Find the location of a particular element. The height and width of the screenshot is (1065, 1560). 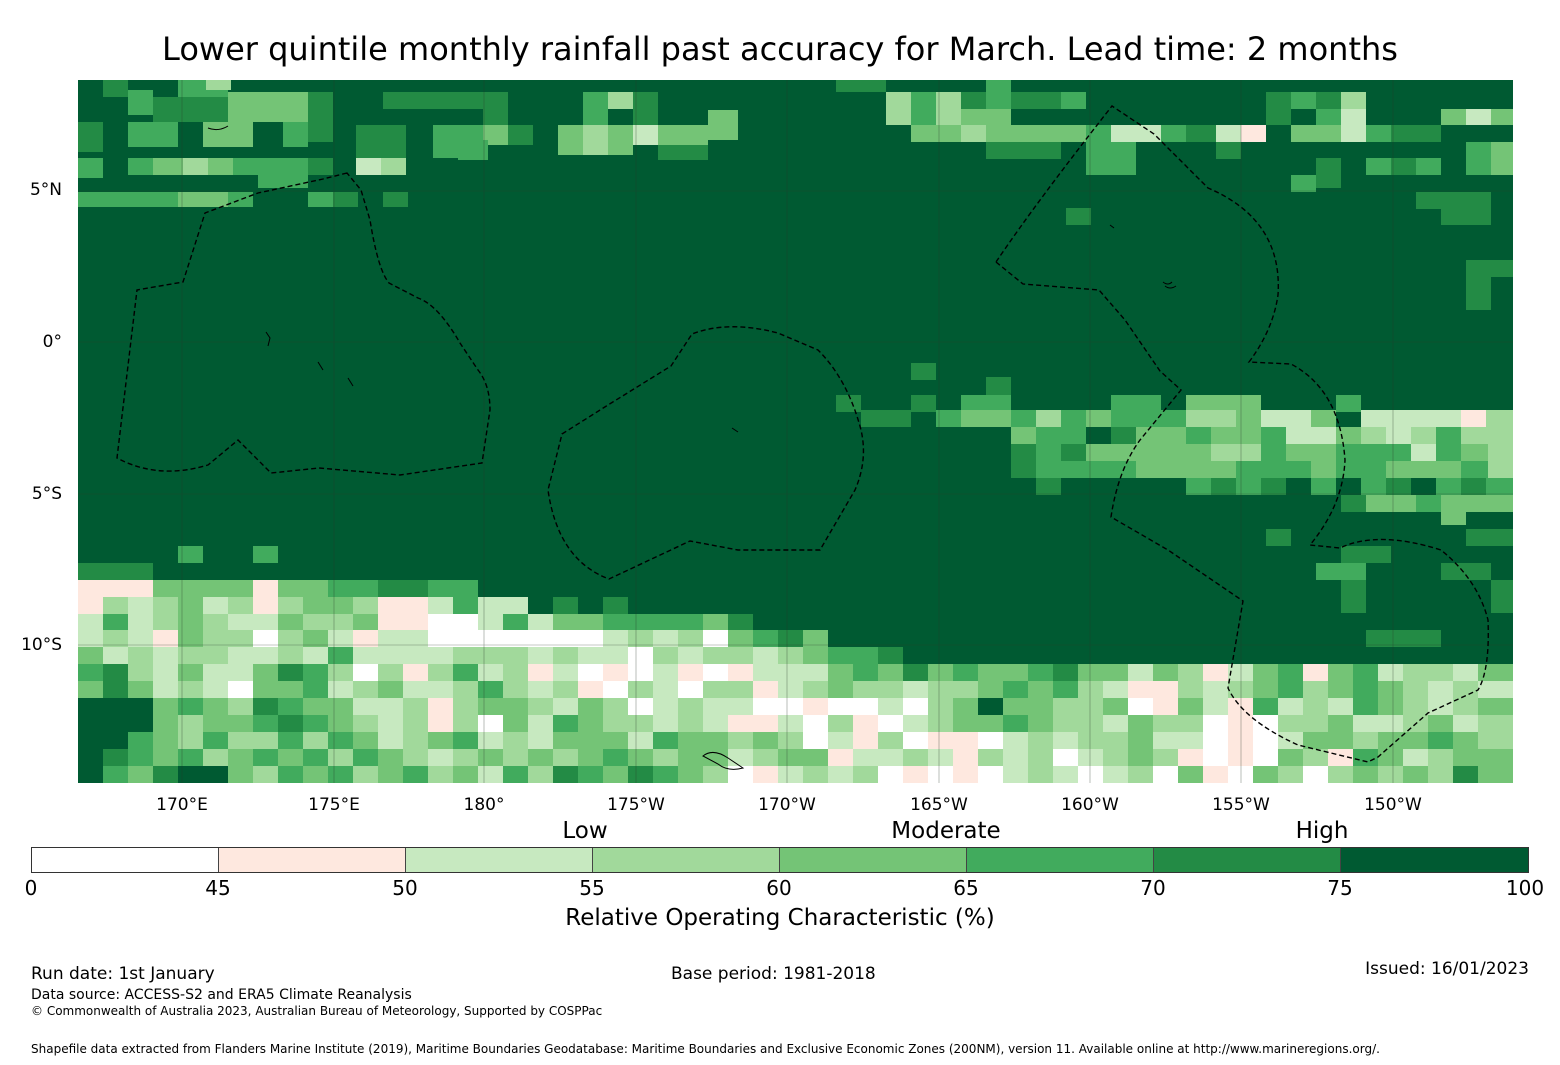

colorbar-tick-50: 50 is located at coordinates (405, 888).